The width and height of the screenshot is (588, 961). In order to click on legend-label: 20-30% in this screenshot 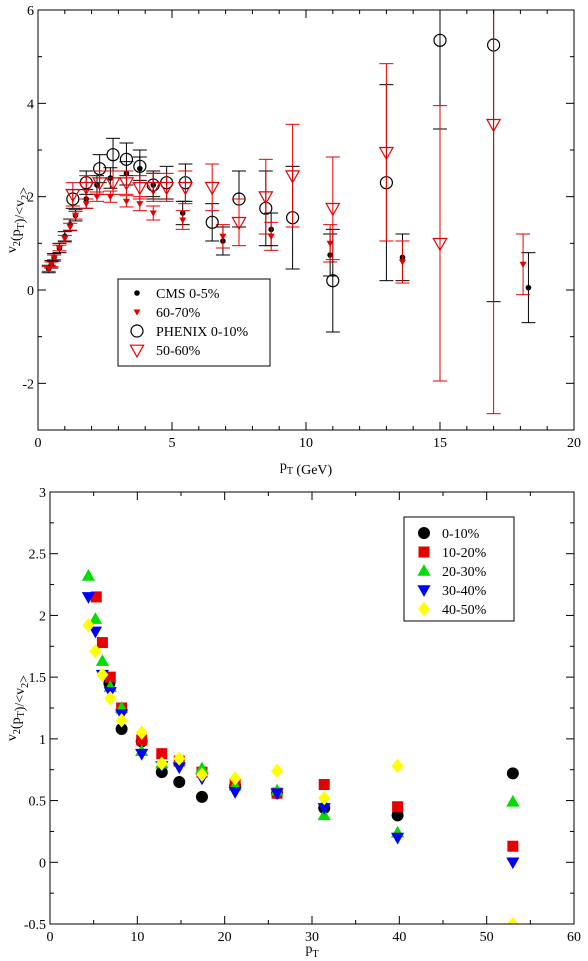, I will do `click(464, 572)`.